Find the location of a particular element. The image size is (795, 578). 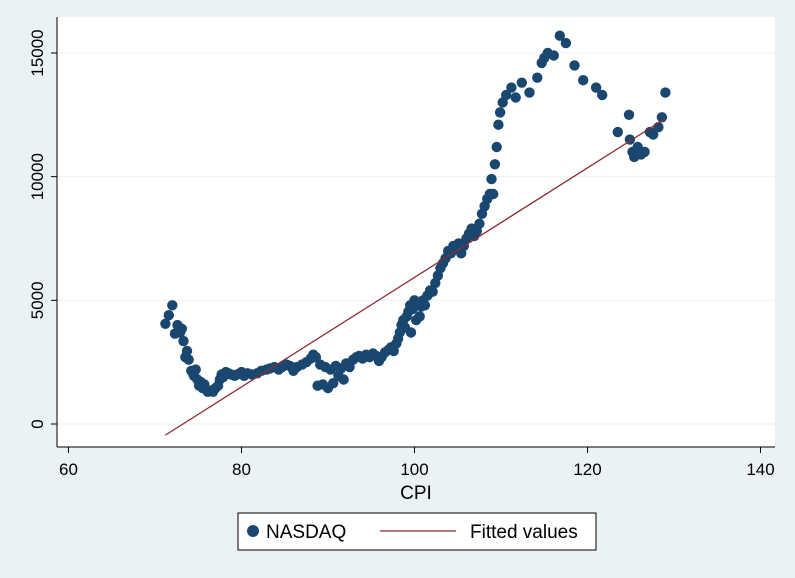

x-tick-label: 80 is located at coordinates (241, 469).